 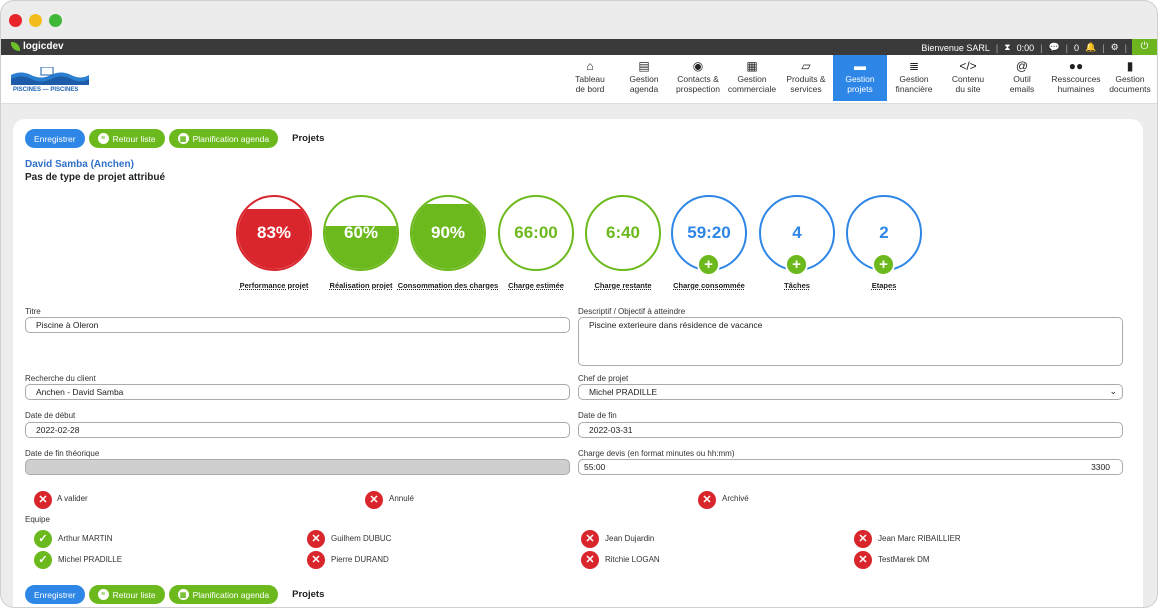 What do you see at coordinates (274, 233) in the screenshot?
I see `kpi-circle: 83%` at bounding box center [274, 233].